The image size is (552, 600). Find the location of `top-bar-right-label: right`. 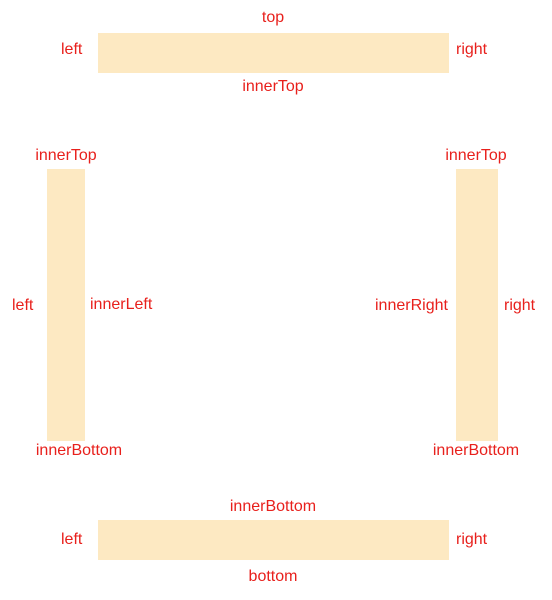

top-bar-right-label: right is located at coordinates (472, 49).